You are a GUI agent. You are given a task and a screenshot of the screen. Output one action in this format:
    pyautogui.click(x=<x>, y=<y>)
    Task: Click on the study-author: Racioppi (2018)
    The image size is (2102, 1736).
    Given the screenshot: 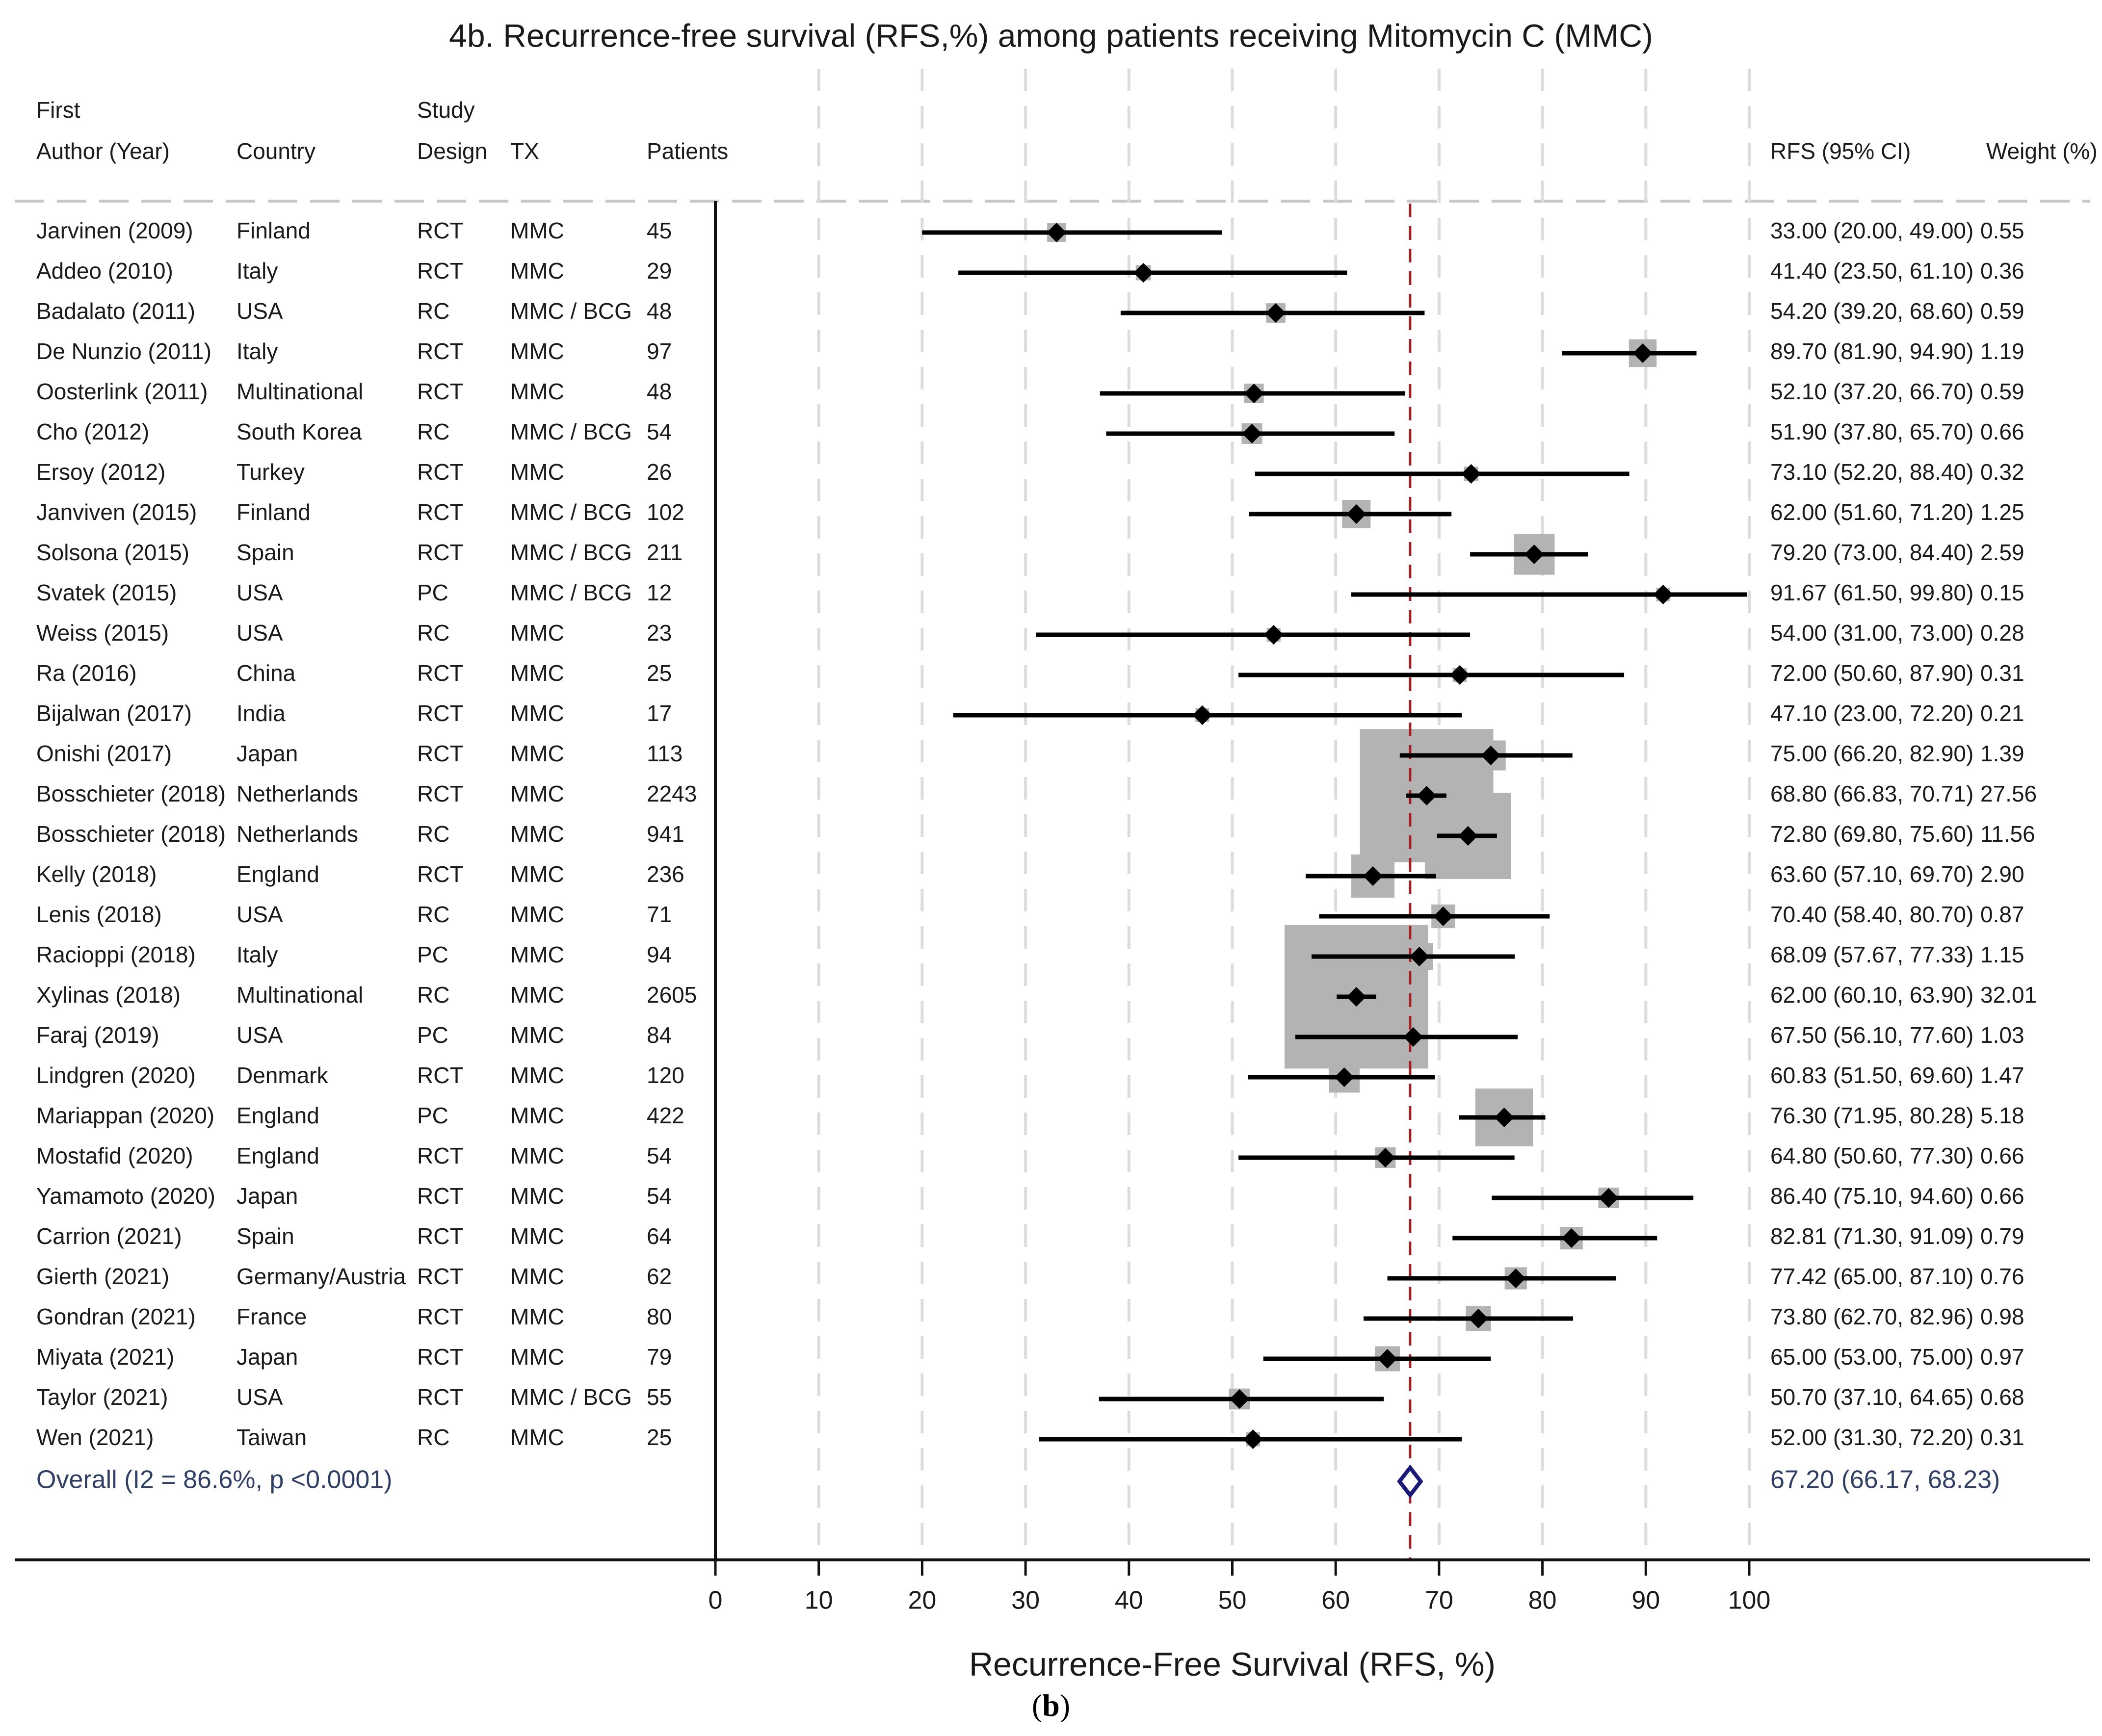 What is the action you would take?
    pyautogui.click(x=116, y=954)
    